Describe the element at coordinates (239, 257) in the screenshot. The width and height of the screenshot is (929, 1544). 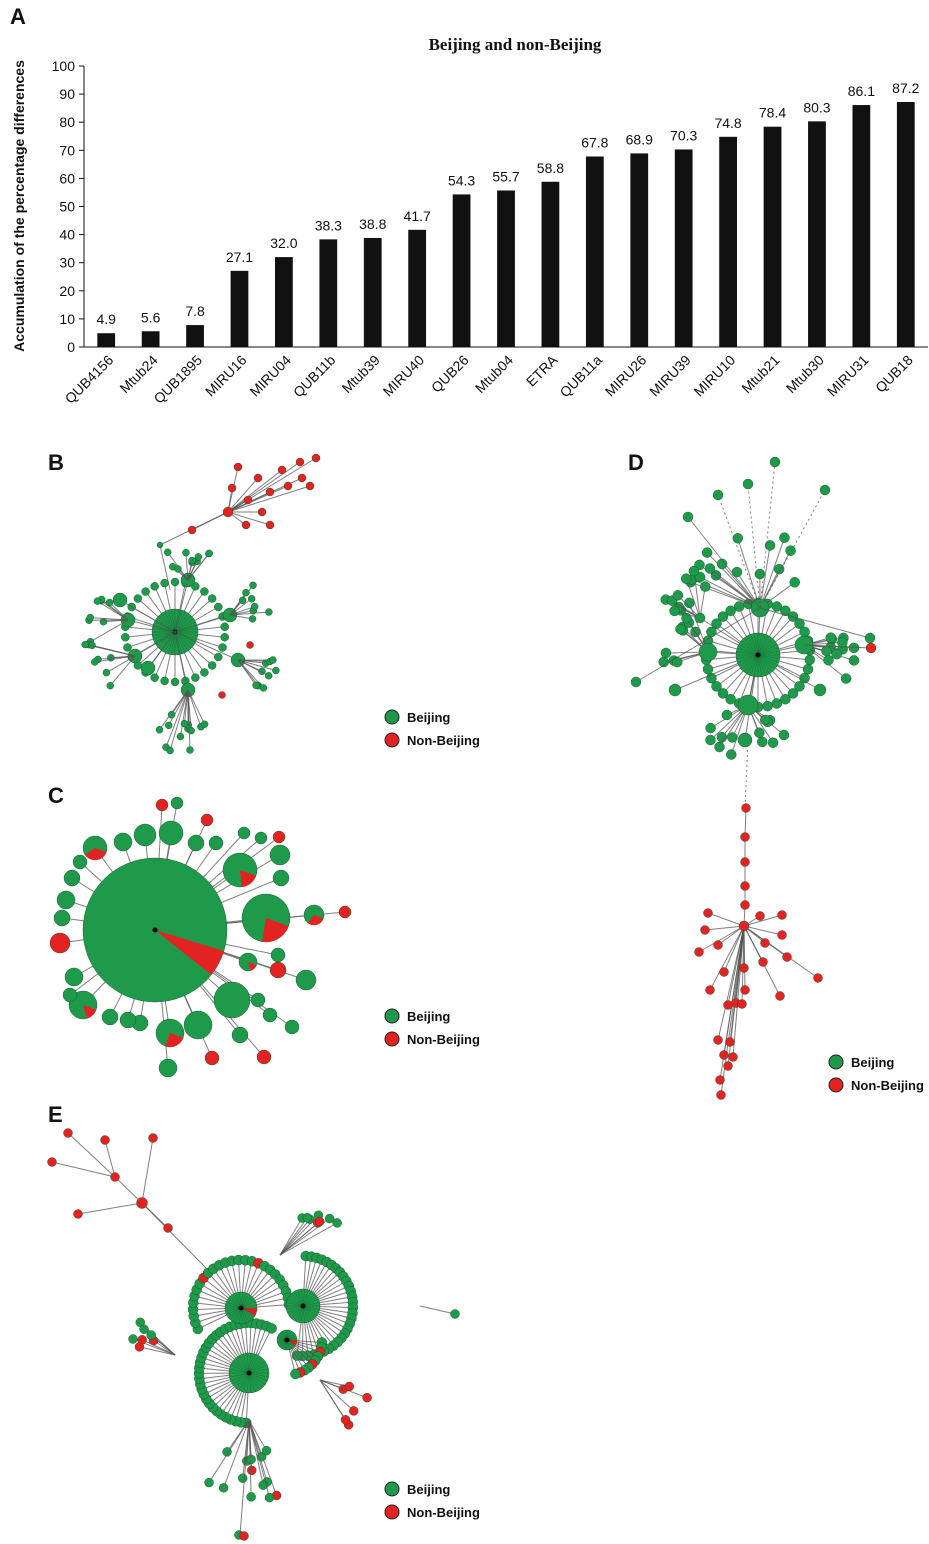
I see `bar-value-label: 27.1` at that location.